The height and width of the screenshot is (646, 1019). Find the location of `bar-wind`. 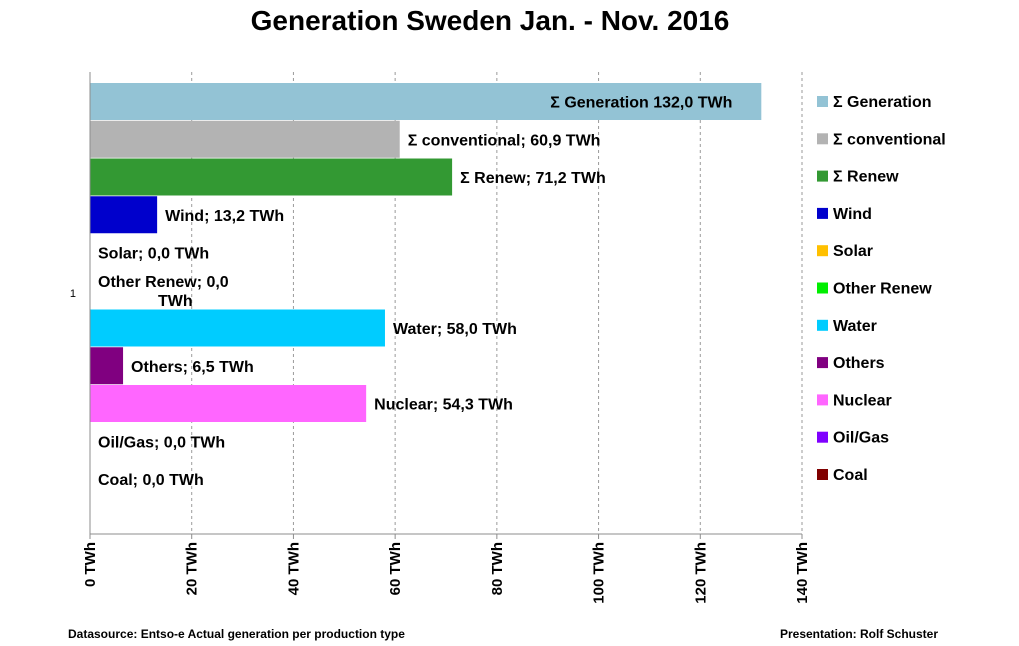

bar-wind is located at coordinates (124, 215).